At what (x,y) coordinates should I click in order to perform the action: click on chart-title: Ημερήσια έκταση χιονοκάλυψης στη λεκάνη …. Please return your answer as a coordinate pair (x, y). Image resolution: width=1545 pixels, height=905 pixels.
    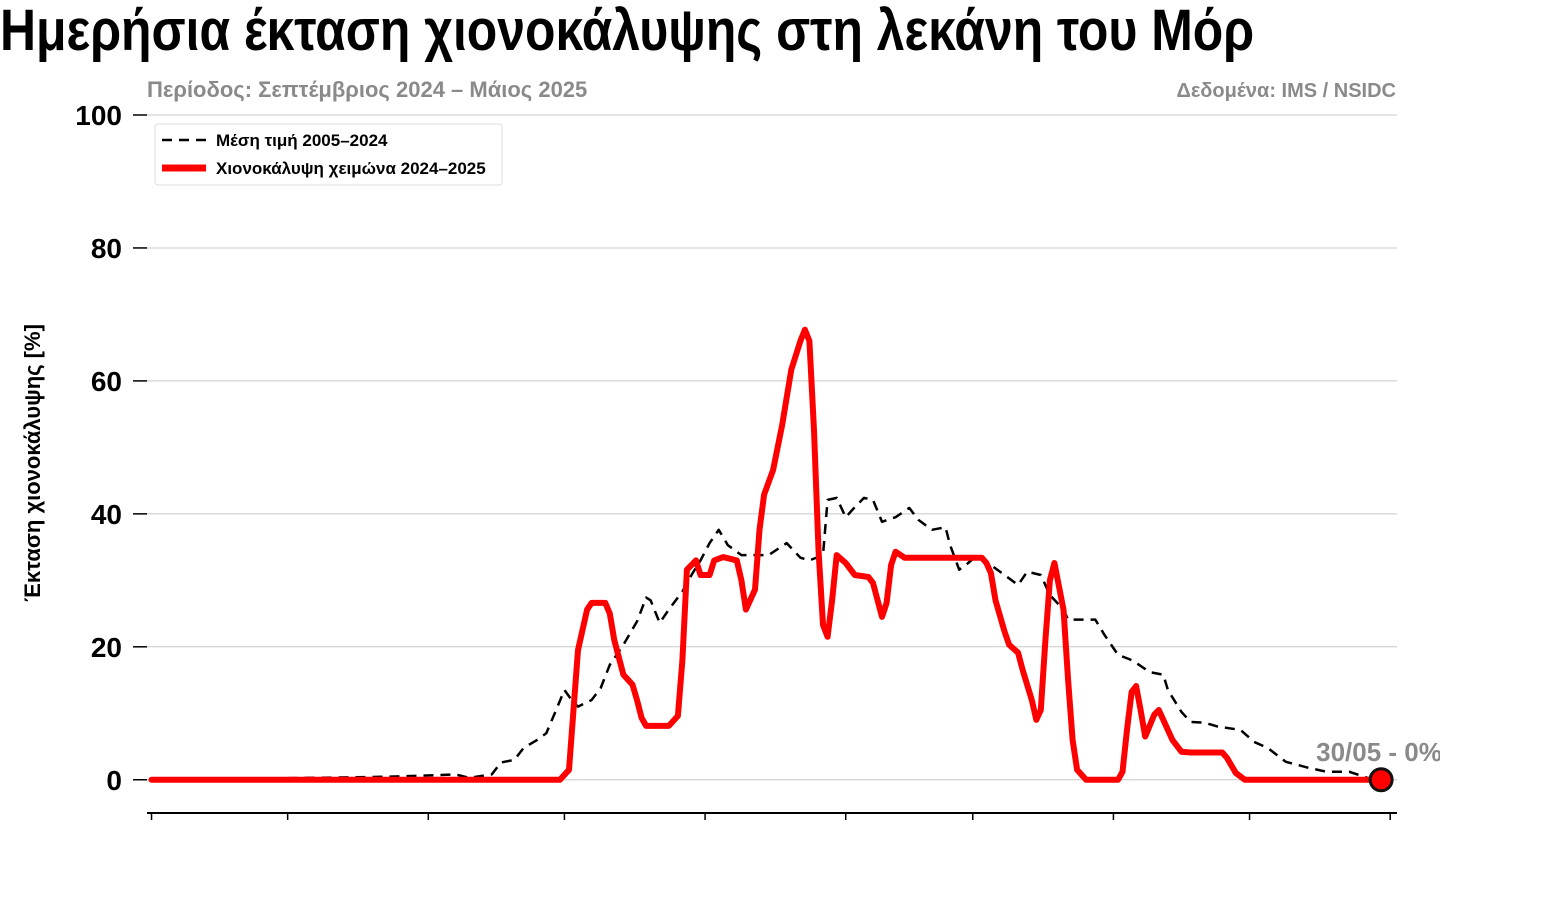
    Looking at the image, I should click on (627, 31).